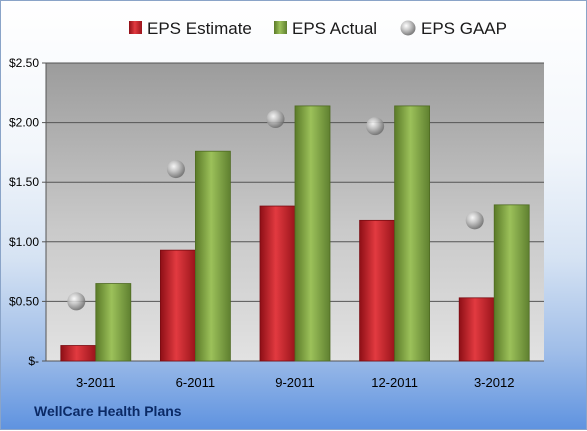 The width and height of the screenshot is (587, 431). I want to click on legend-swatch-eps-estimate, so click(135, 27).